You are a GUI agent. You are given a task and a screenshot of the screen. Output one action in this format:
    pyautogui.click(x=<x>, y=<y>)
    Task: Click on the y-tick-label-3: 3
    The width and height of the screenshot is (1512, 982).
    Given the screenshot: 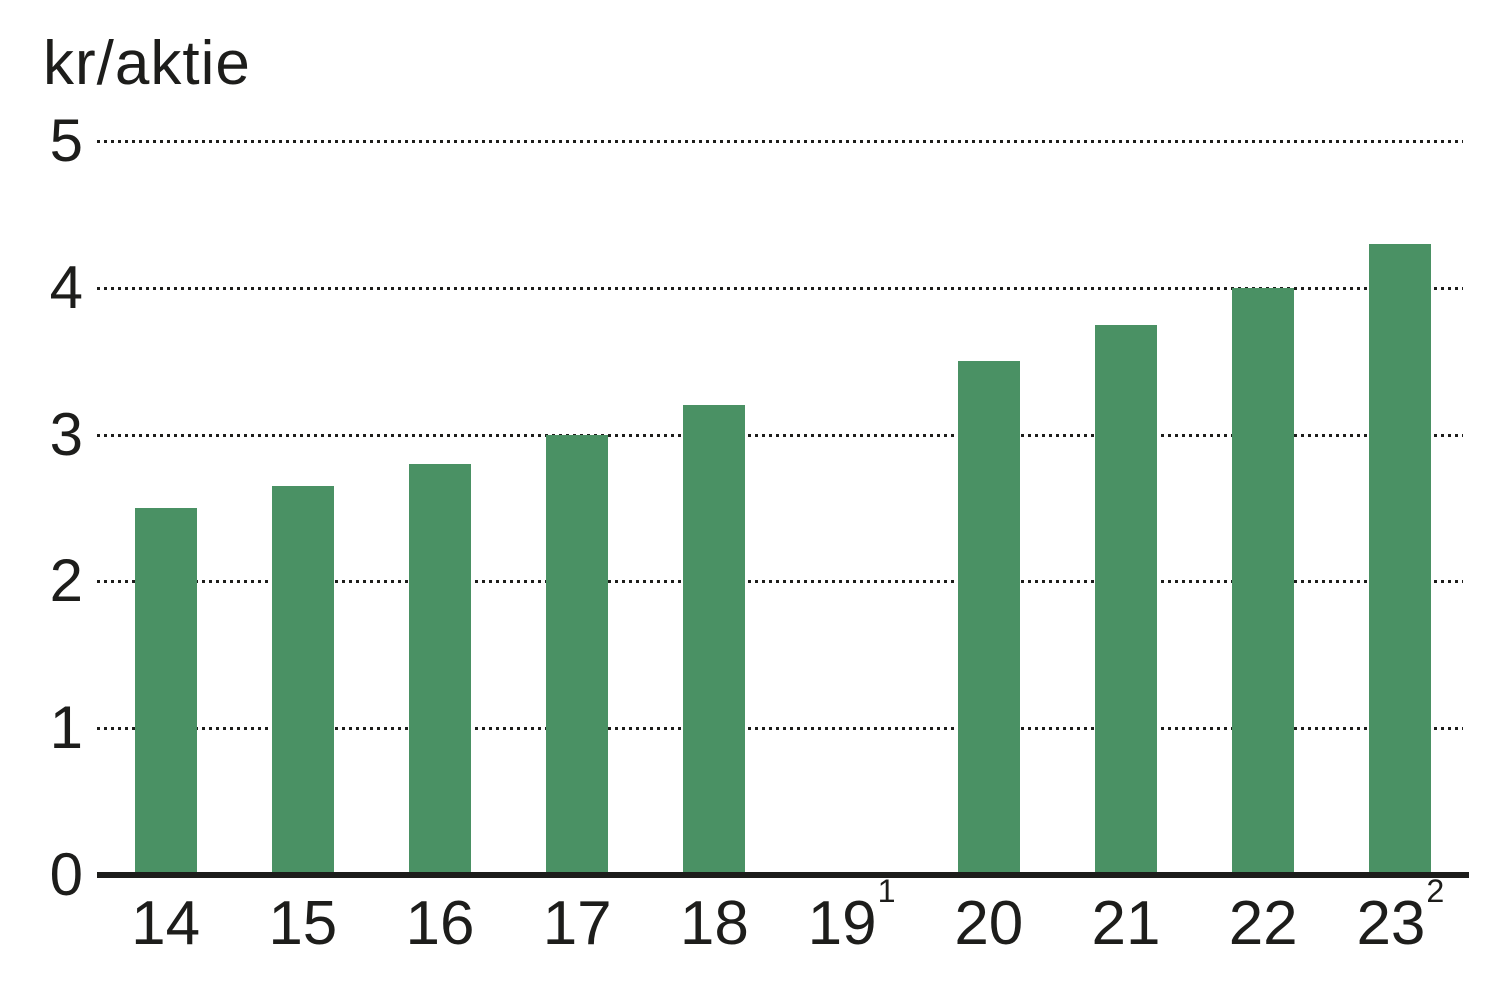 What is the action you would take?
    pyautogui.click(x=66, y=434)
    